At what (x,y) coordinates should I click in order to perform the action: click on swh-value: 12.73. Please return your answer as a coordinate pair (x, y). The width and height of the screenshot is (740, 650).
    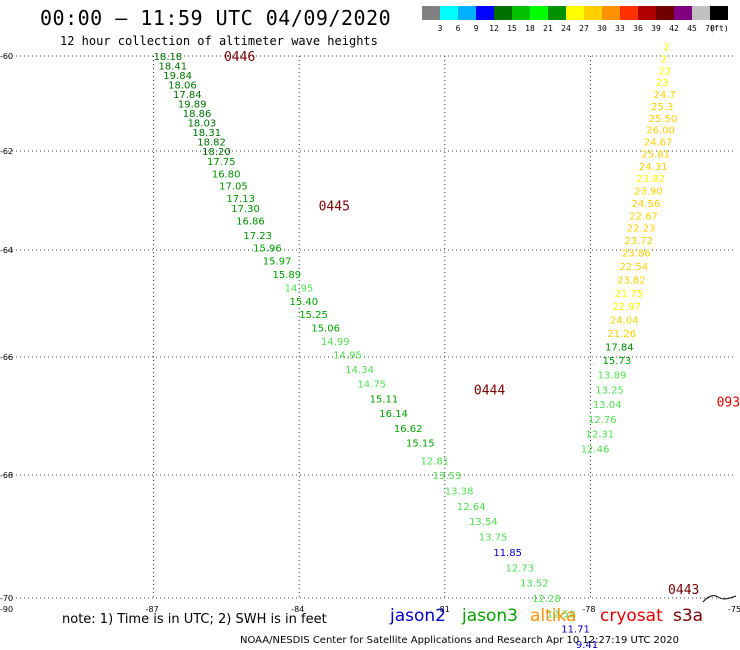
    Looking at the image, I should click on (519, 568).